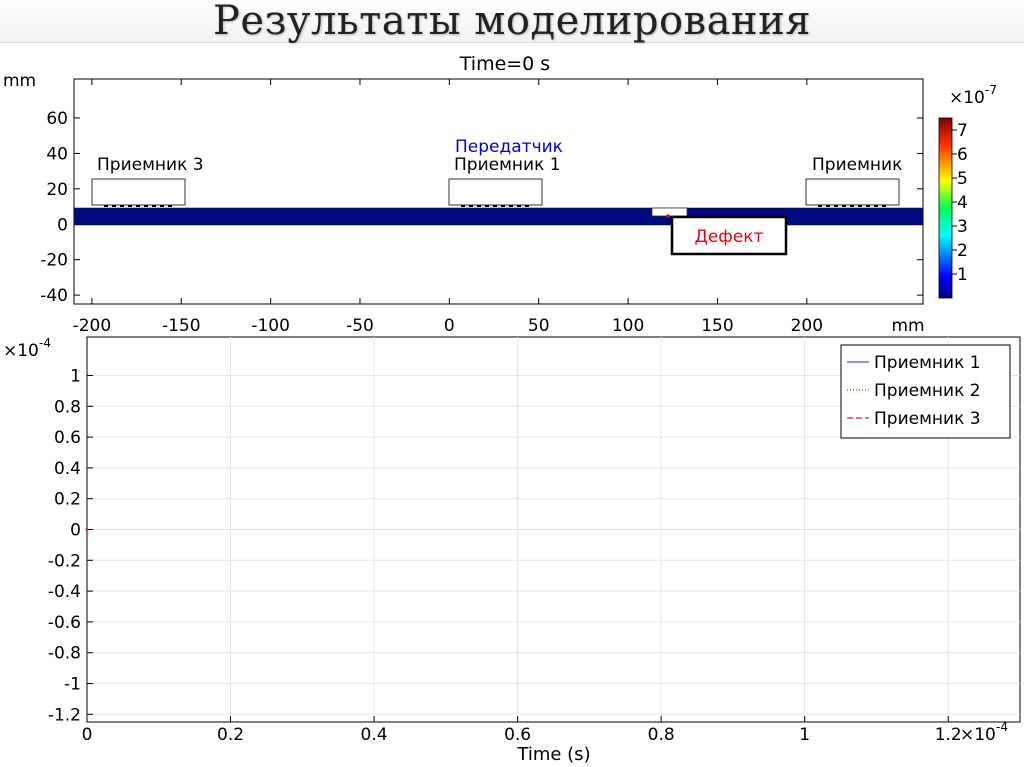 The height and width of the screenshot is (767, 1024). What do you see at coordinates (64, 654) in the screenshot?
I see `signal-y-tick-label: -0.8` at bounding box center [64, 654].